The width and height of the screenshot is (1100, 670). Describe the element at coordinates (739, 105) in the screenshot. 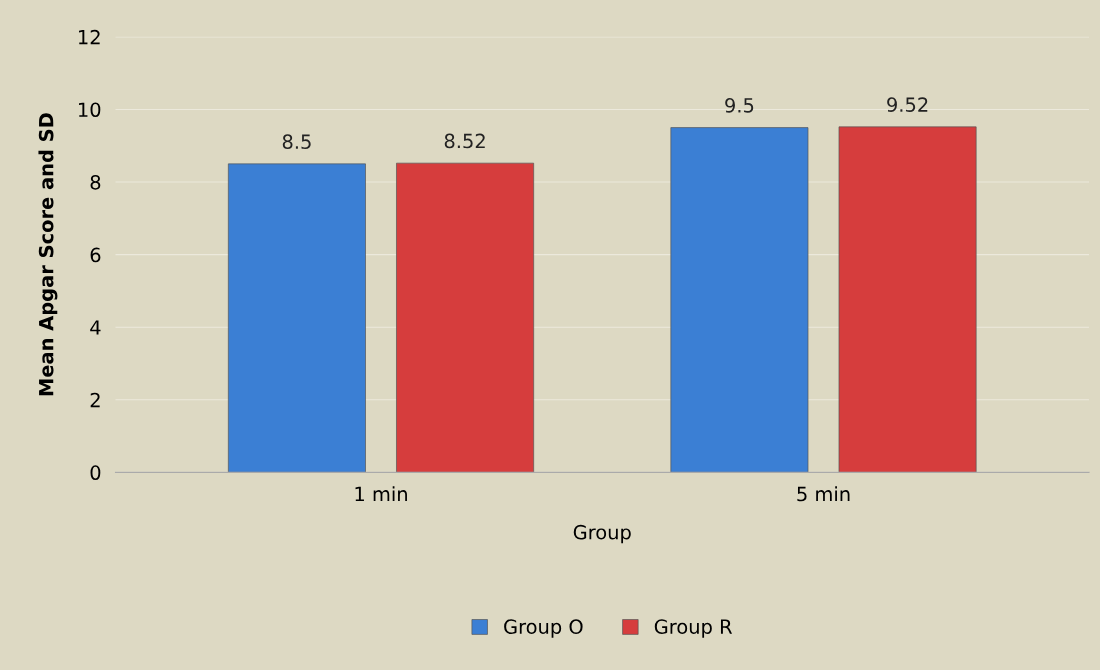

I see `data-label: 9.5` at that location.